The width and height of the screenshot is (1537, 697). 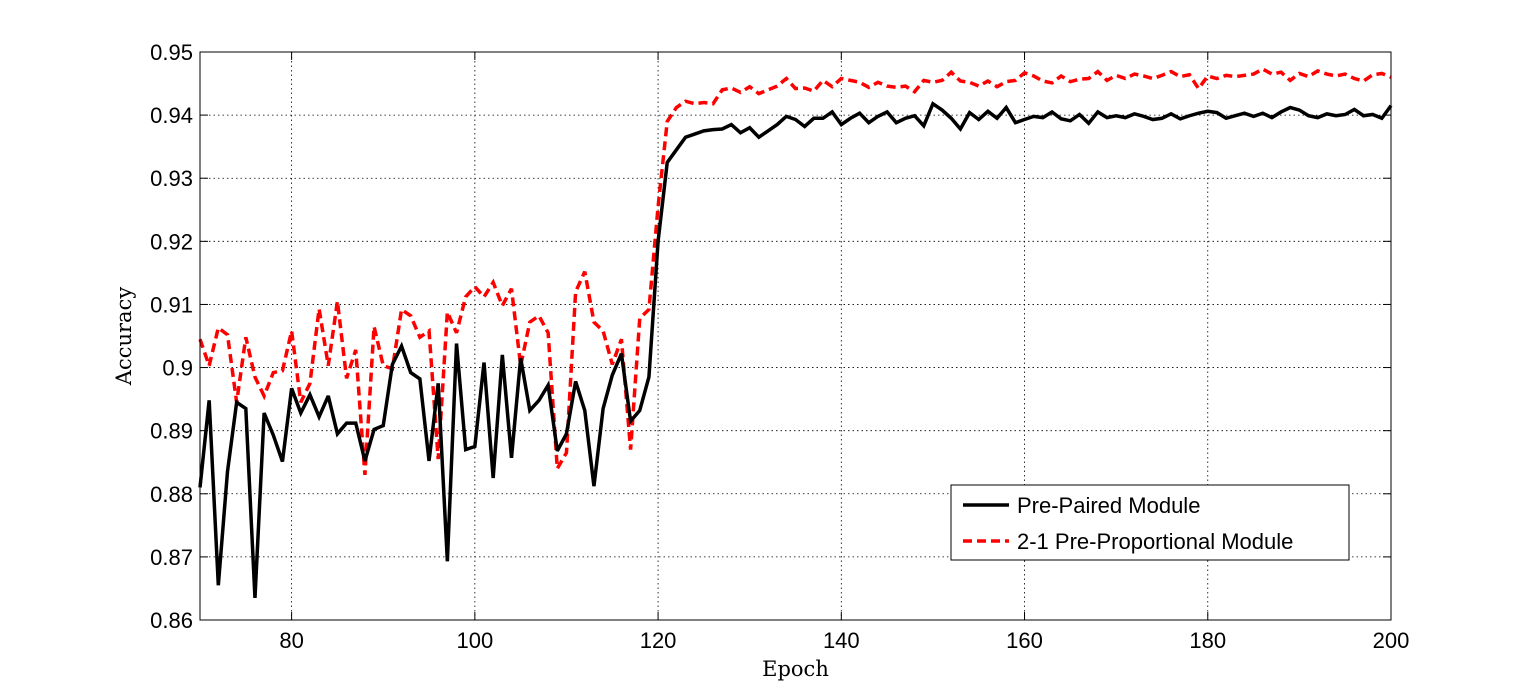 What do you see at coordinates (171, 557) in the screenshot?
I see `y-tick-label: 0.87` at bounding box center [171, 557].